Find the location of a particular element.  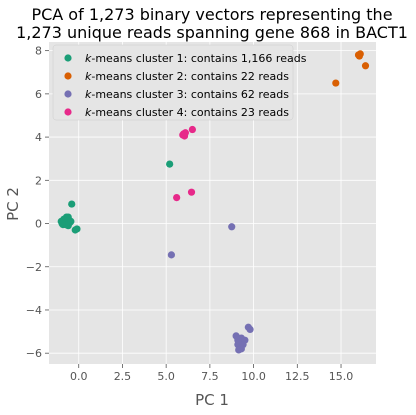

x-tick-label: 2.5 is located at coordinates (123, 376).